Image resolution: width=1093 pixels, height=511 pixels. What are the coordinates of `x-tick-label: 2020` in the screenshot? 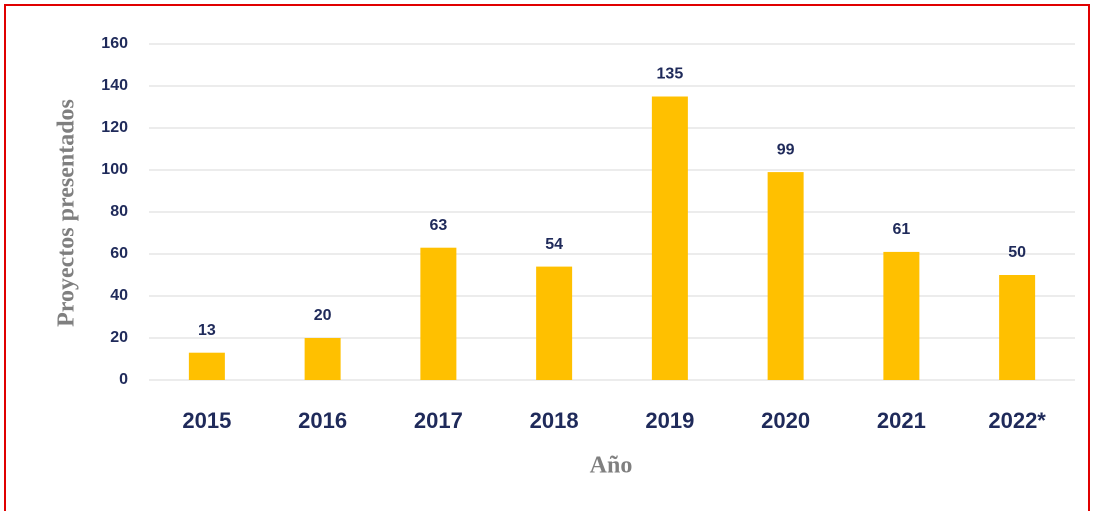 It's located at (785, 420).